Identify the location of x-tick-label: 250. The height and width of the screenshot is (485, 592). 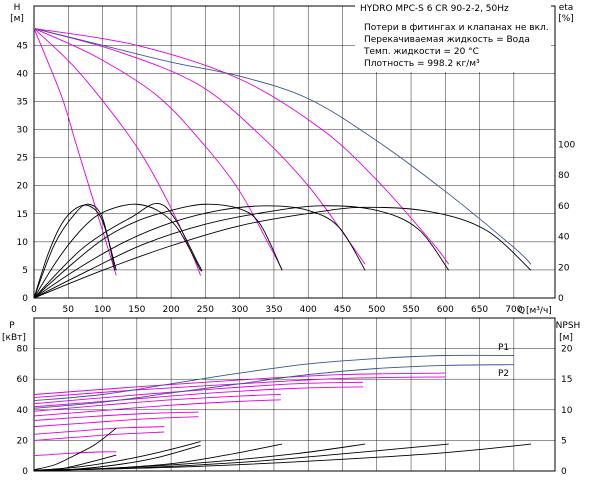
(205, 310).